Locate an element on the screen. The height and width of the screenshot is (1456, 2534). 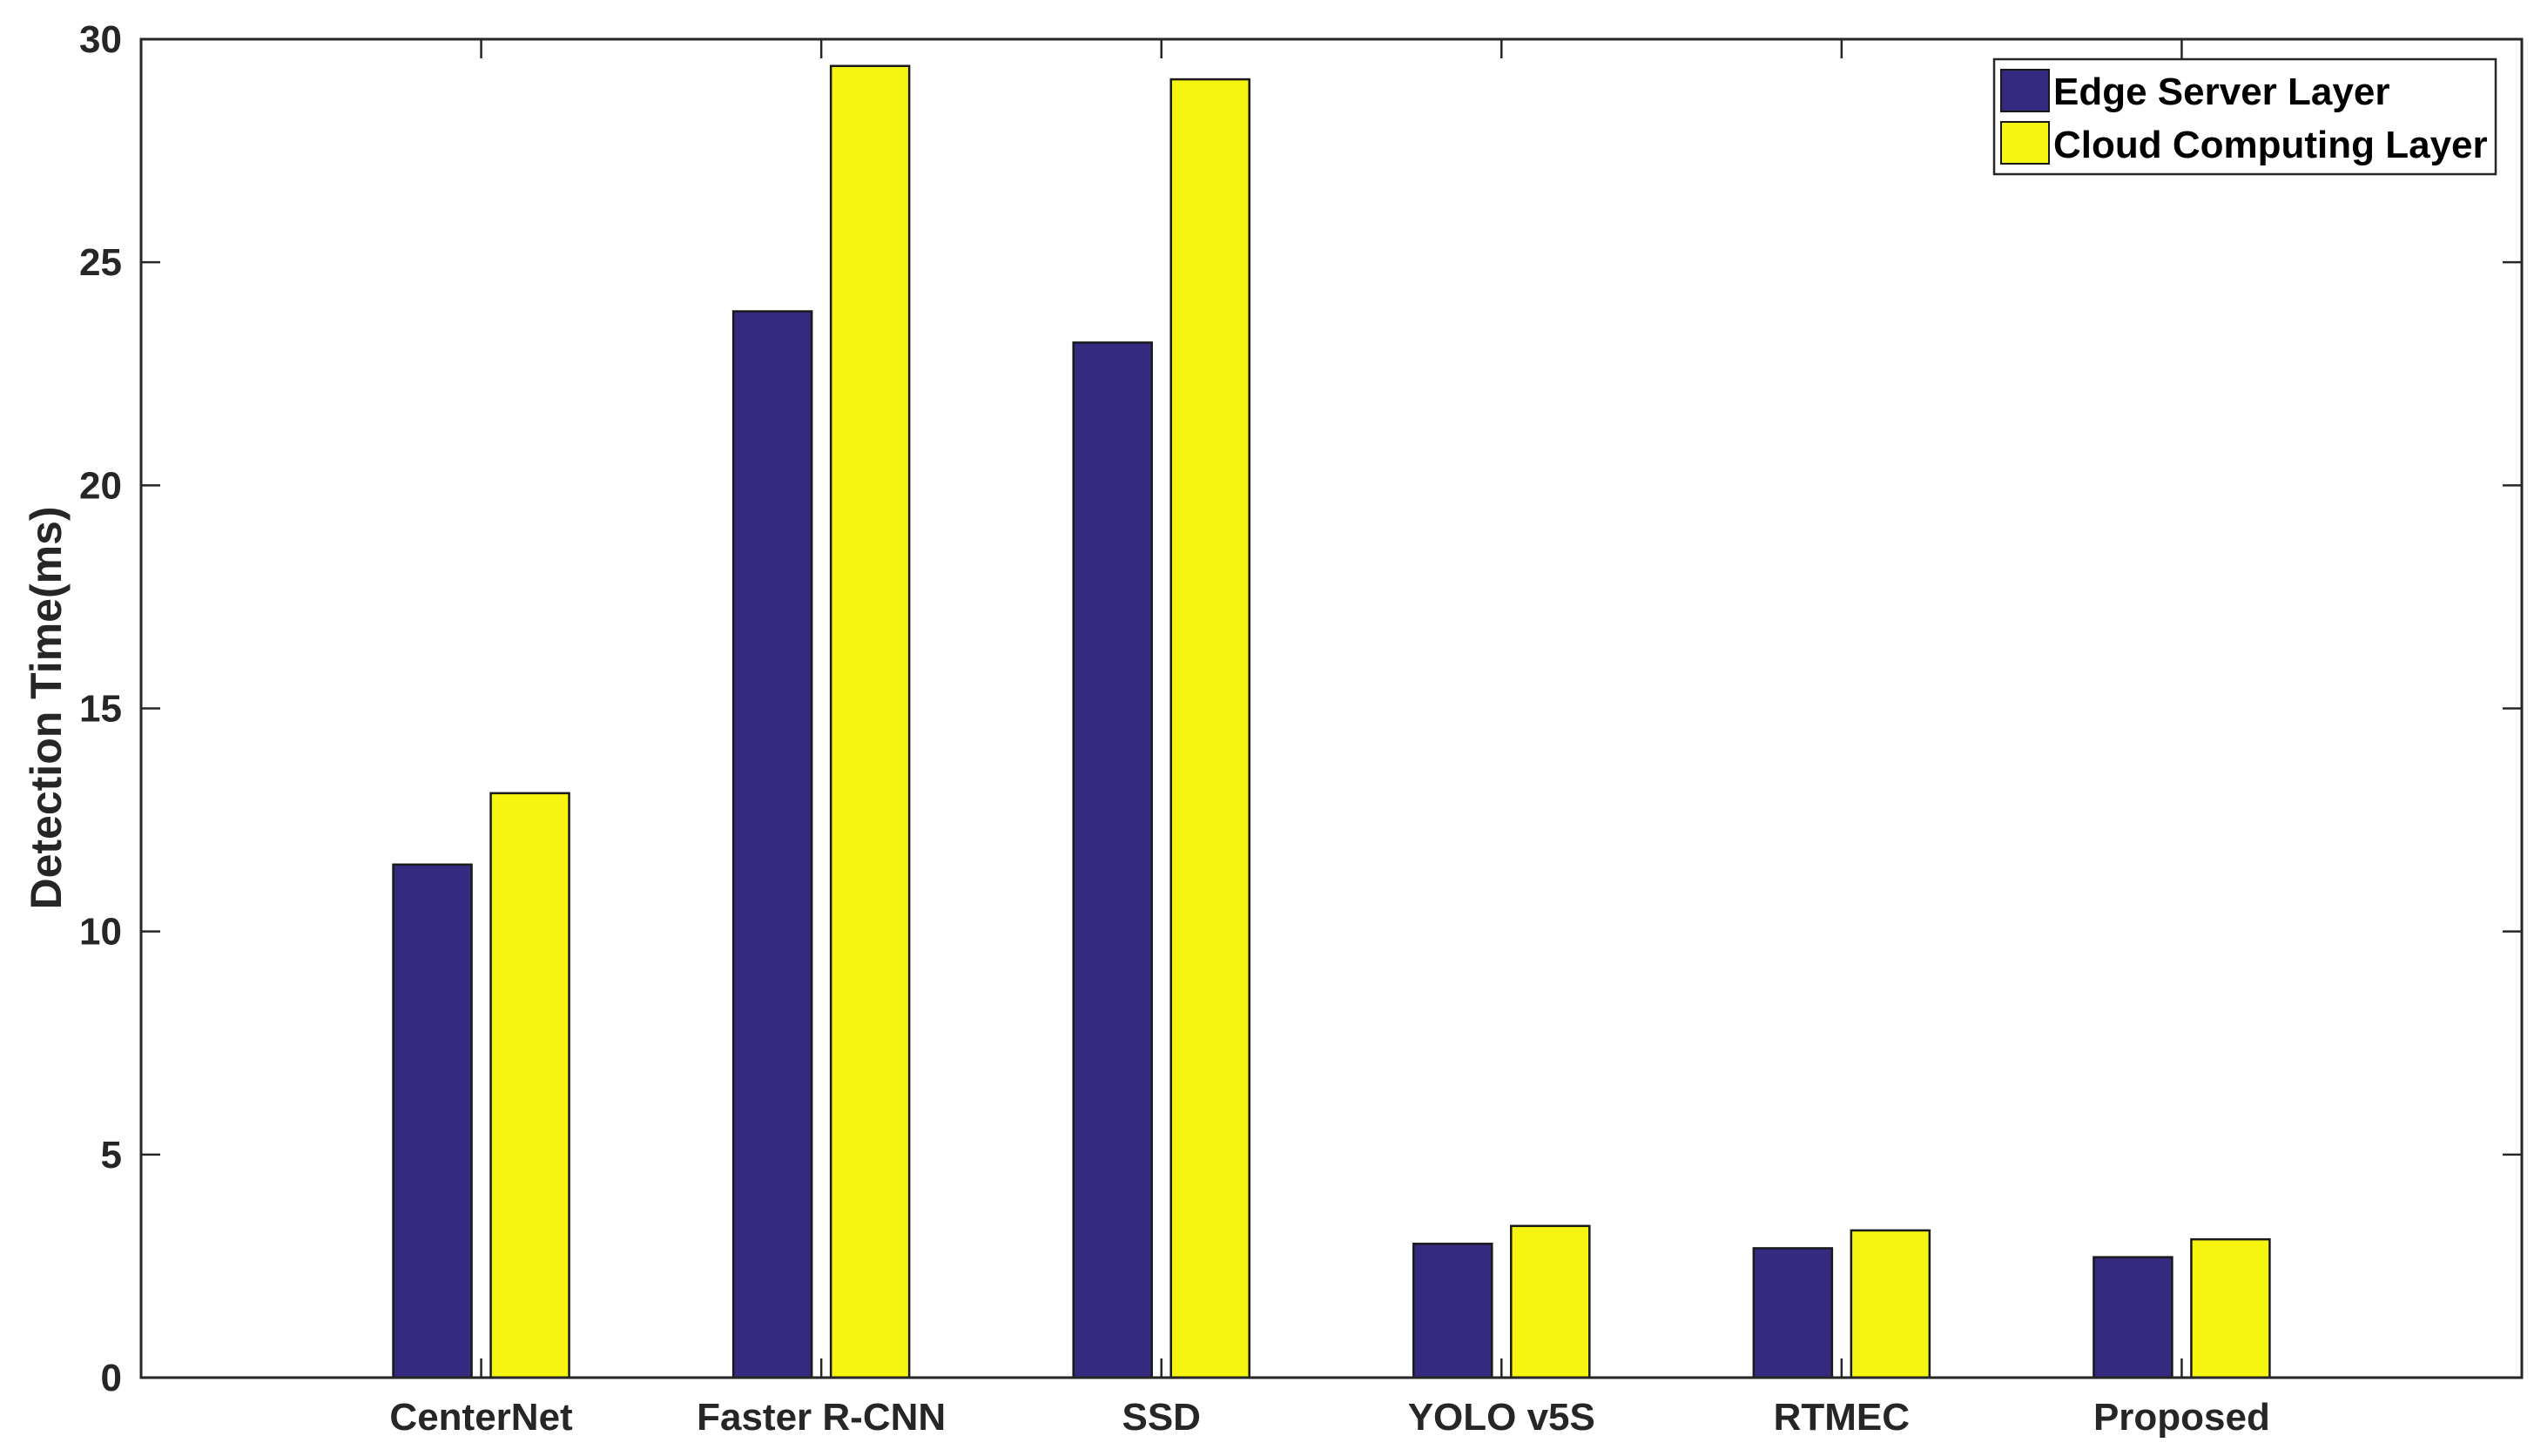
y-tick-label-25: 25 is located at coordinates (100, 262).